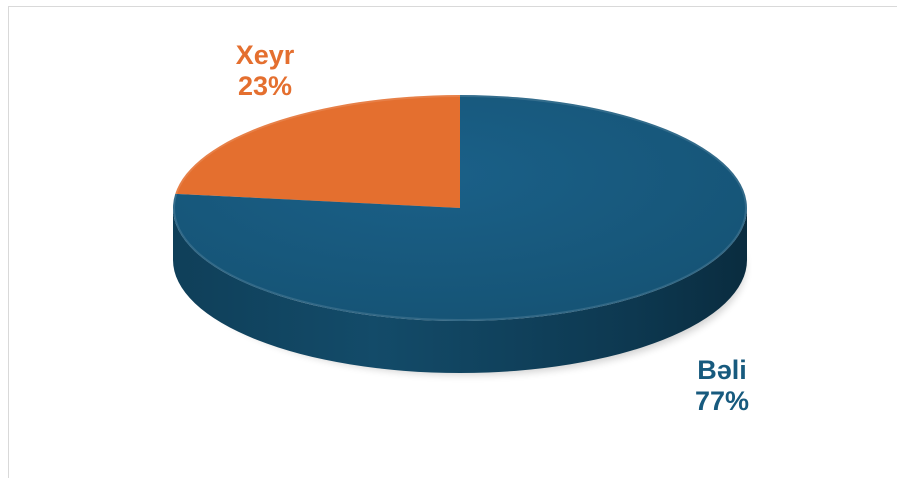 The height and width of the screenshot is (479, 898). I want to click on slice-percent-beli: 77%, so click(722, 401).